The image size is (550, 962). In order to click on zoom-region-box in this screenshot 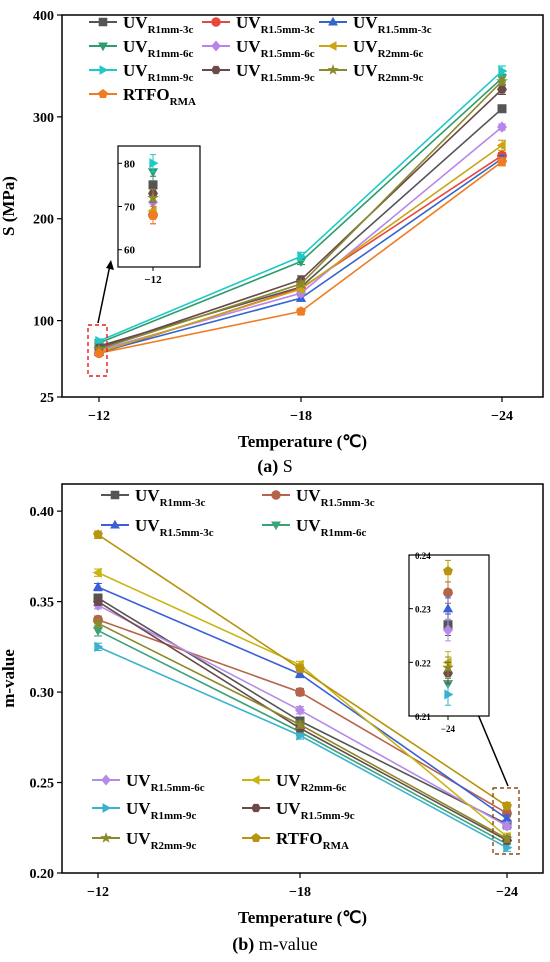, I will do `click(97, 350)`.